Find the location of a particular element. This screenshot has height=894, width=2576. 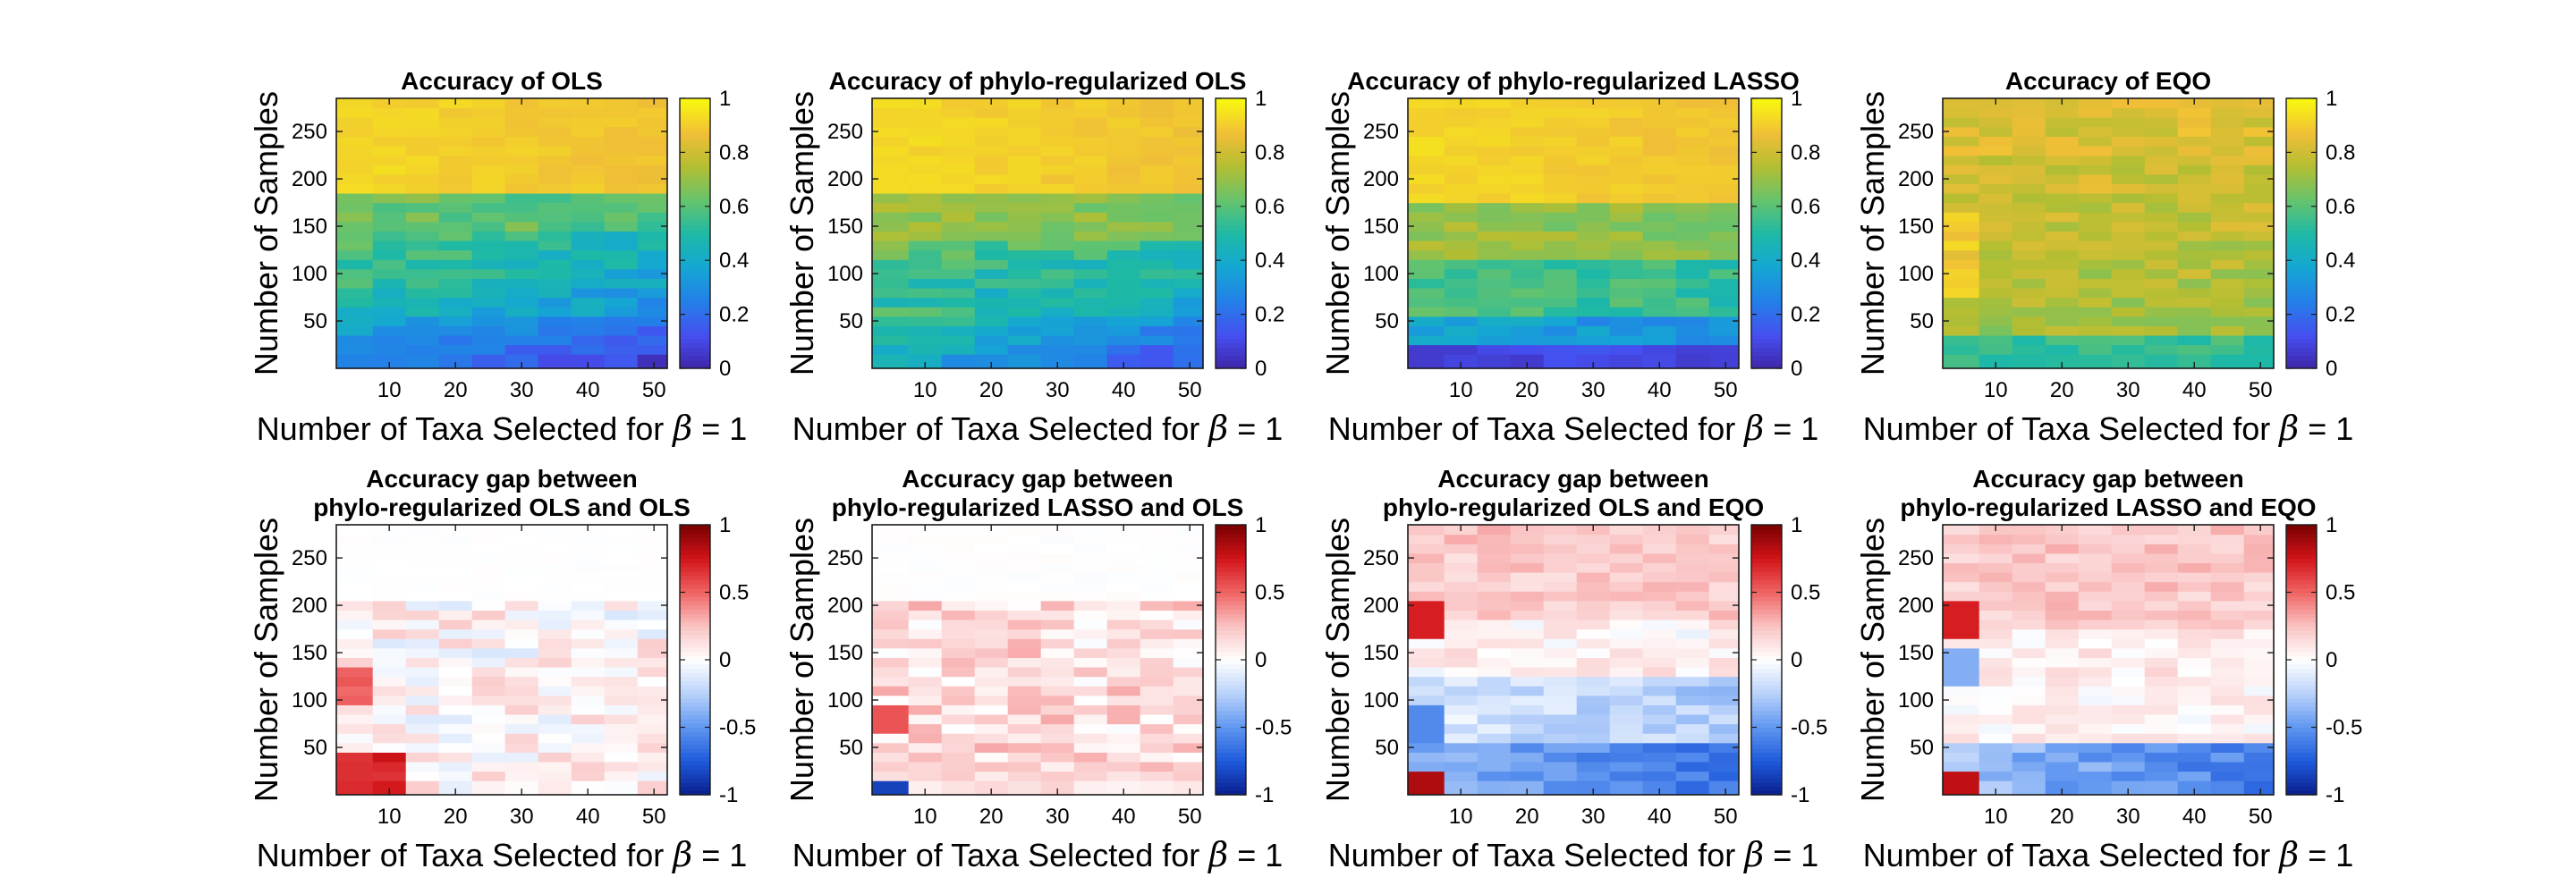

colorbar-tick-label: 0 is located at coordinates (725, 660).